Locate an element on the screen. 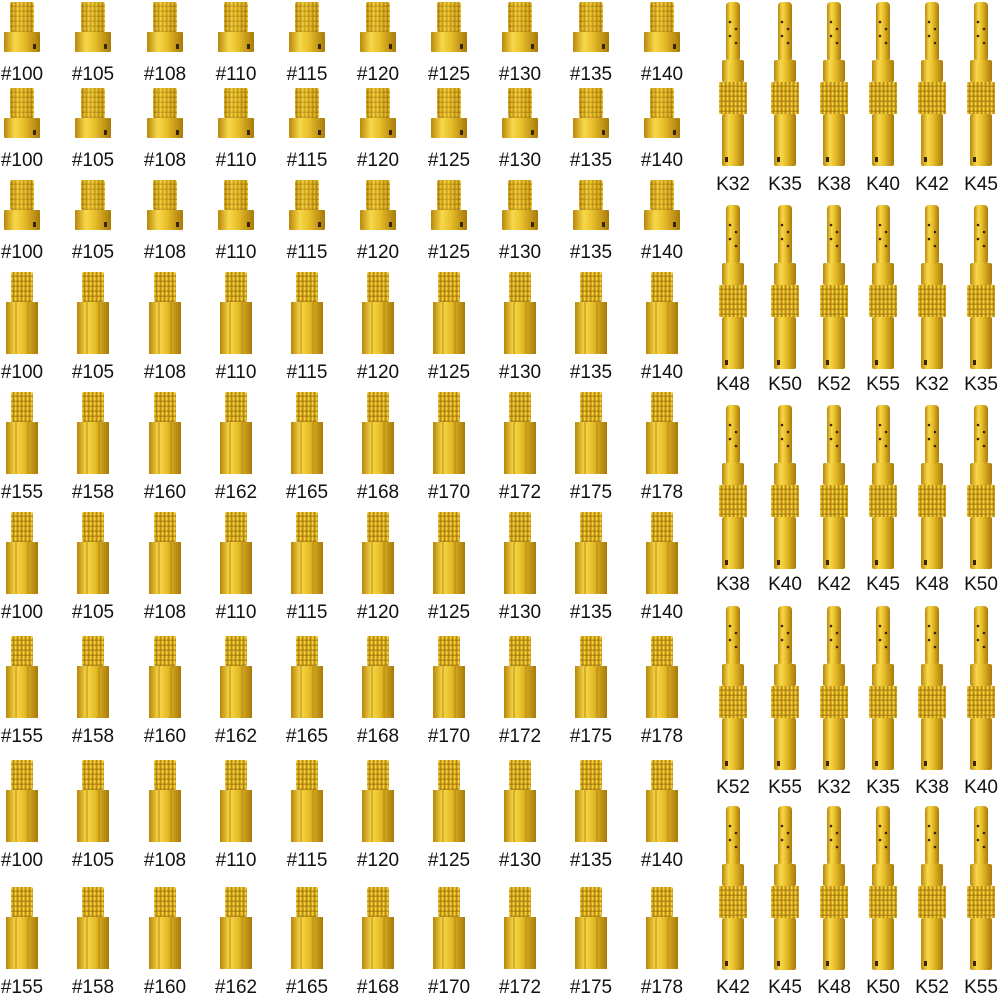 The height and width of the screenshot is (1000, 1000). jet-size-label: K52 is located at coordinates (932, 987).